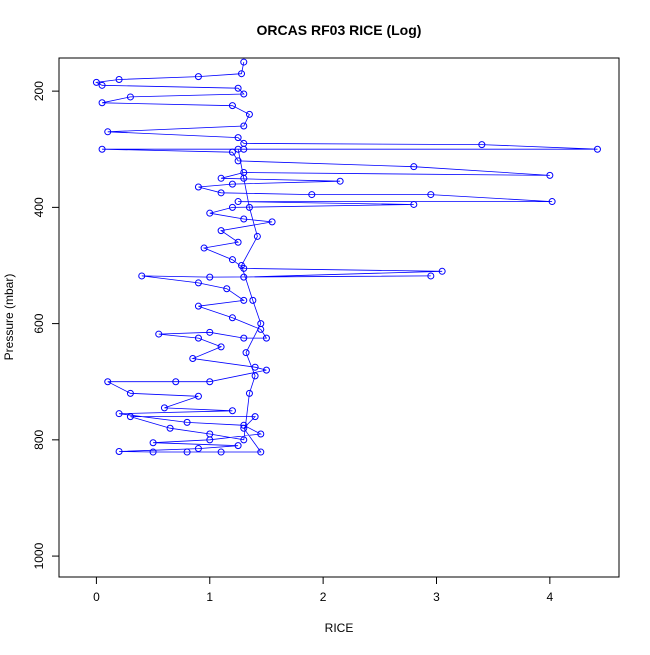 This screenshot has width=650, height=655. What do you see at coordinates (339, 30) in the screenshot?
I see `chart-title: ORCAS RF03 RICE (Log)` at bounding box center [339, 30].